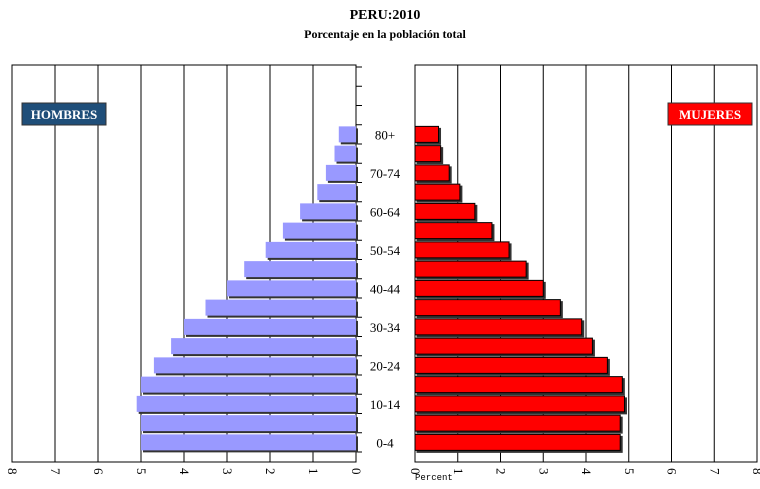 The height and width of the screenshot is (489, 760). What do you see at coordinates (385, 211) in the screenshot?
I see `category-label: 60-64` at bounding box center [385, 211].